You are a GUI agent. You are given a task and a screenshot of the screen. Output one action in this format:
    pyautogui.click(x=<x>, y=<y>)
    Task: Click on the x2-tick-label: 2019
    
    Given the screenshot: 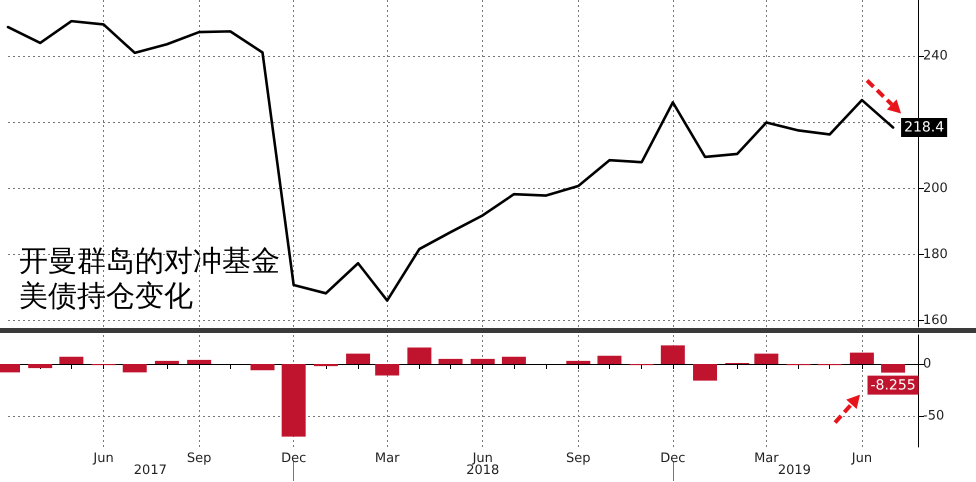 What is the action you would take?
    pyautogui.click(x=794, y=470)
    